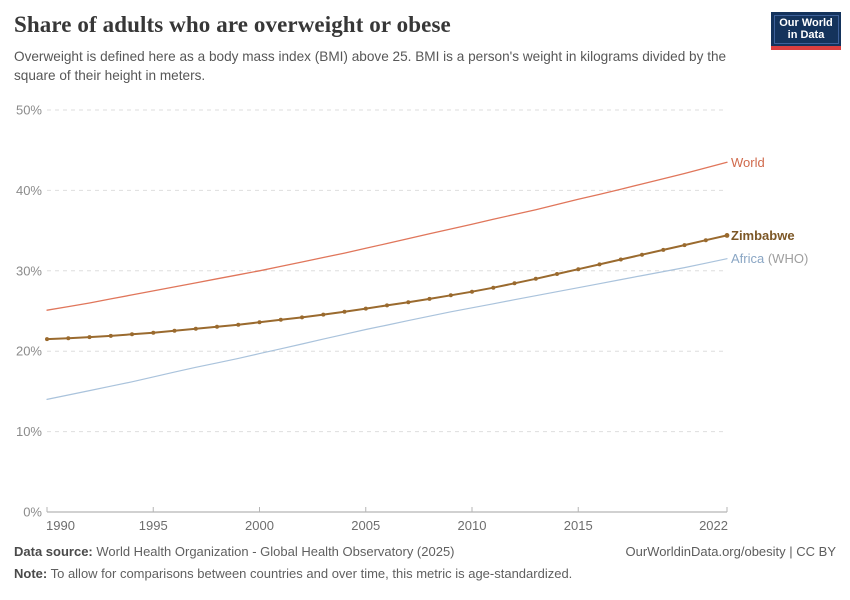 The height and width of the screenshot is (600, 850). I want to click on x-axis-tick-label: 2005, so click(365, 525).